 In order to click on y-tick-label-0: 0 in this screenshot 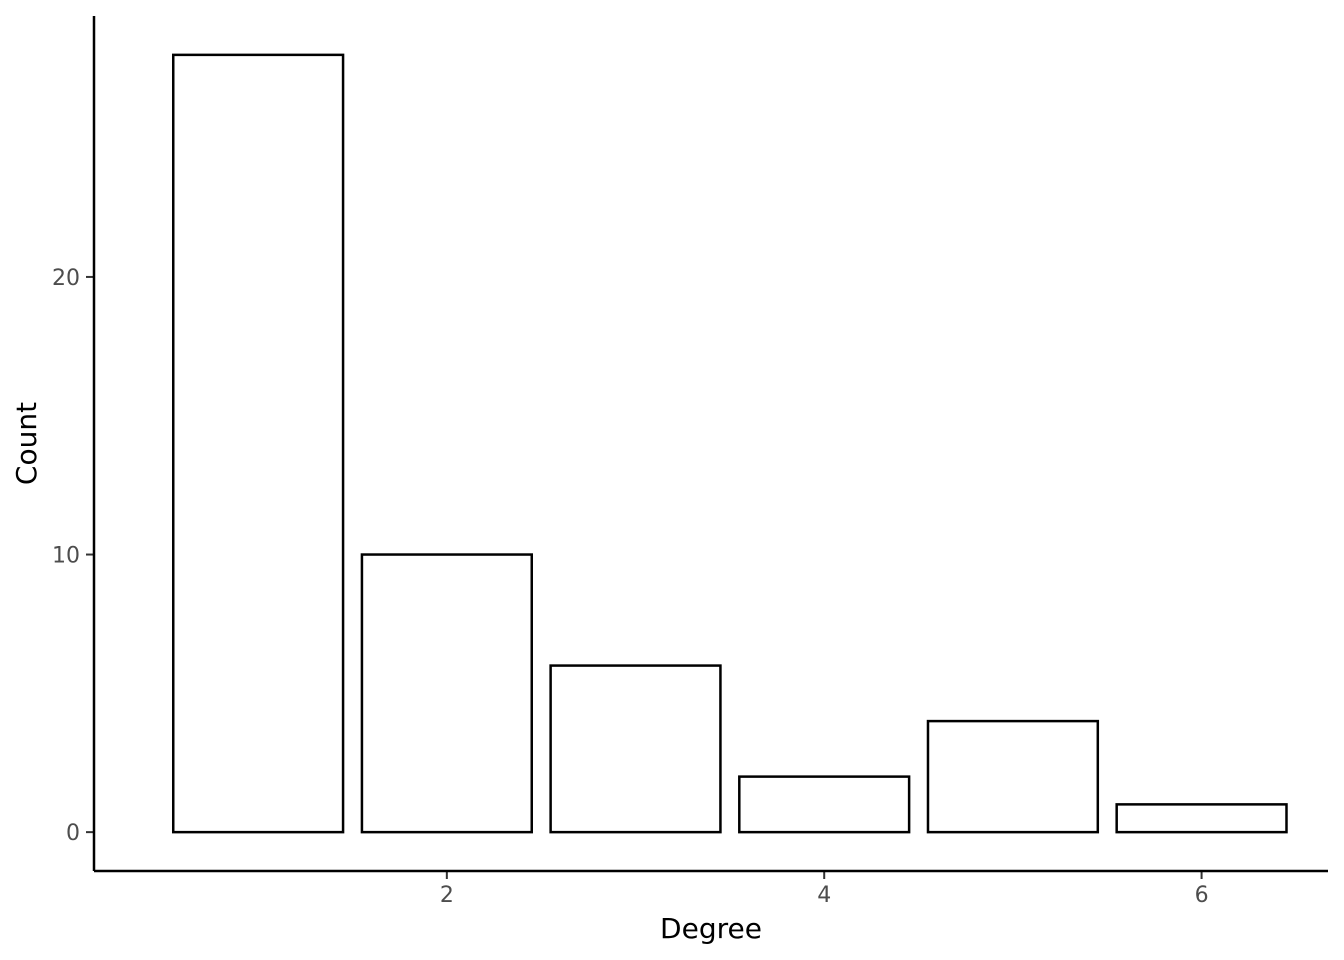, I will do `click(73, 833)`.